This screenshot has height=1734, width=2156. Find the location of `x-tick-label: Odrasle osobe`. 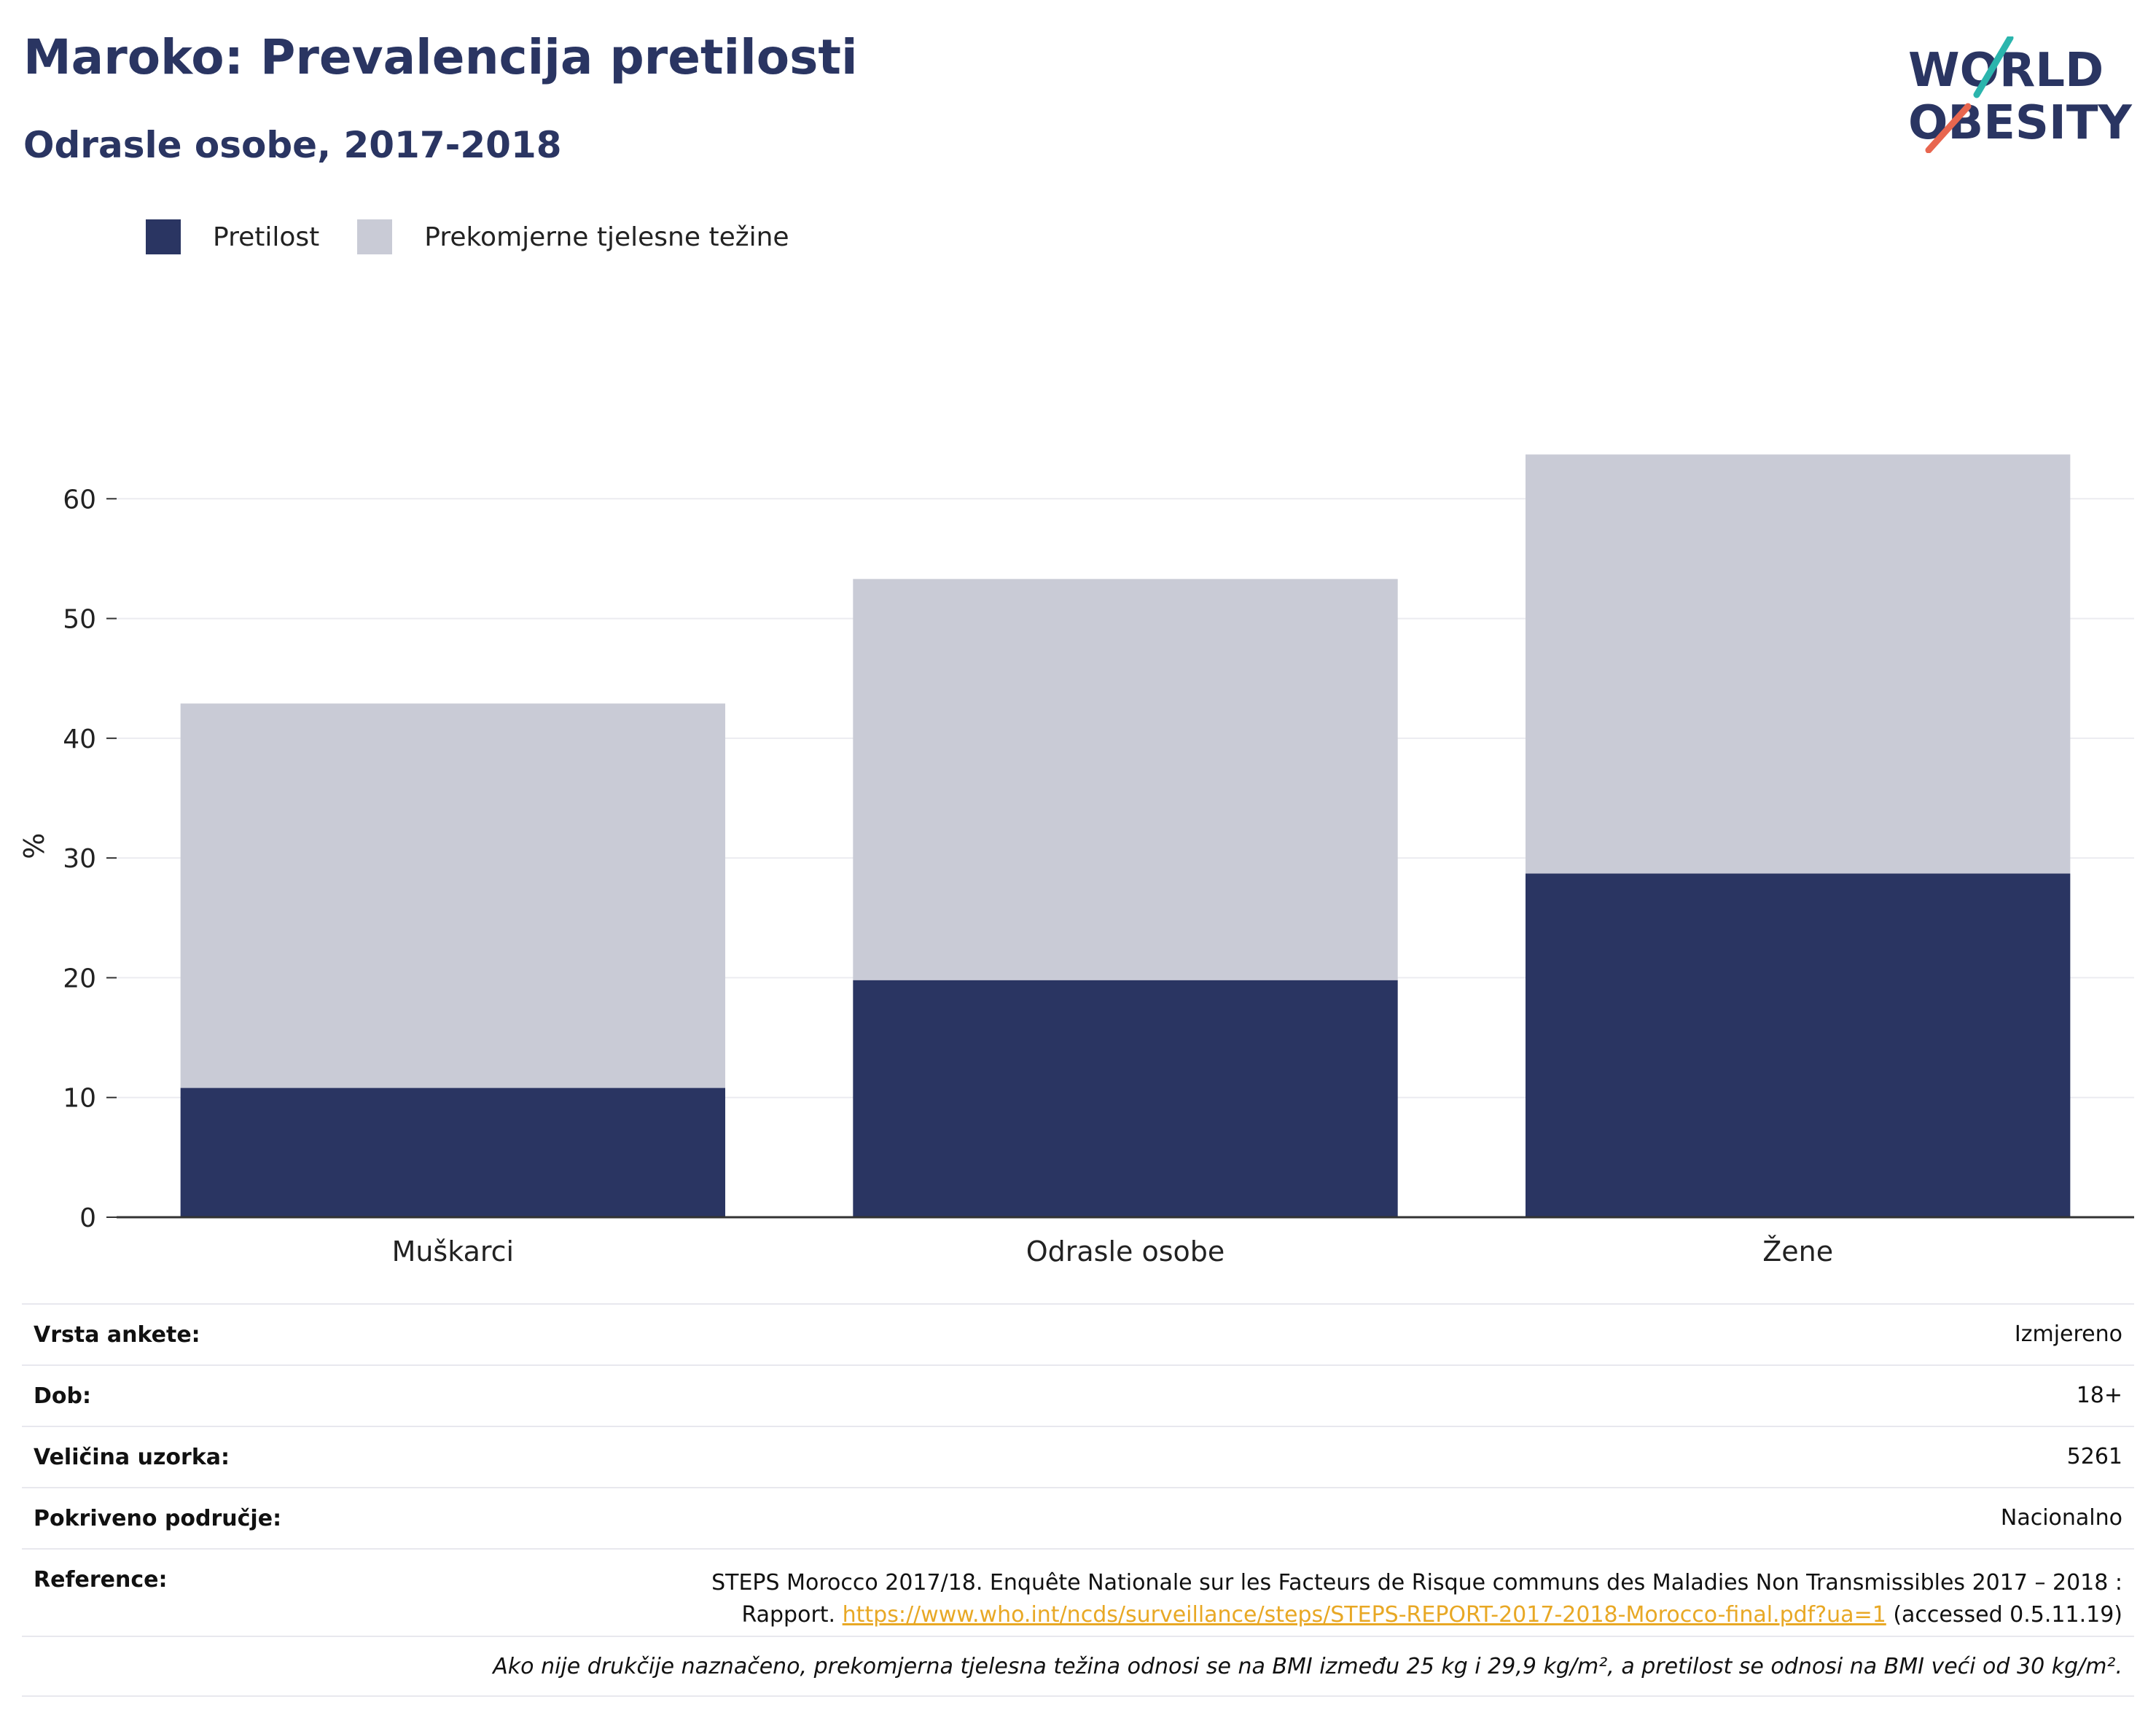

x-tick-label: Odrasle osobe is located at coordinates (1126, 1251).